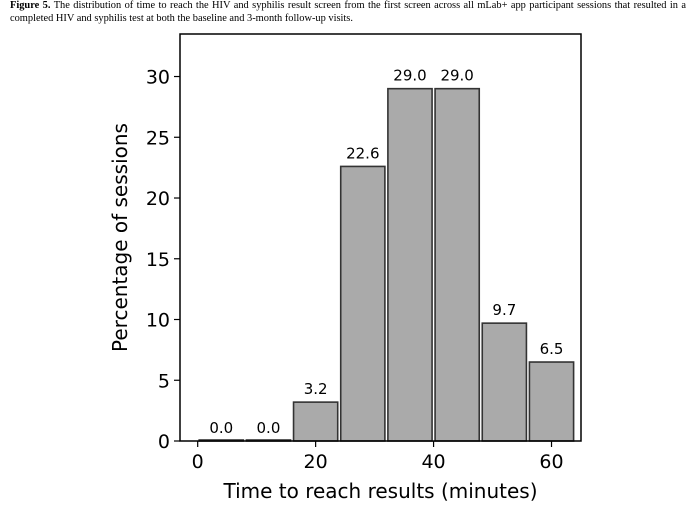  What do you see at coordinates (198, 462) in the screenshot?
I see `x-tick-label: 0` at bounding box center [198, 462].